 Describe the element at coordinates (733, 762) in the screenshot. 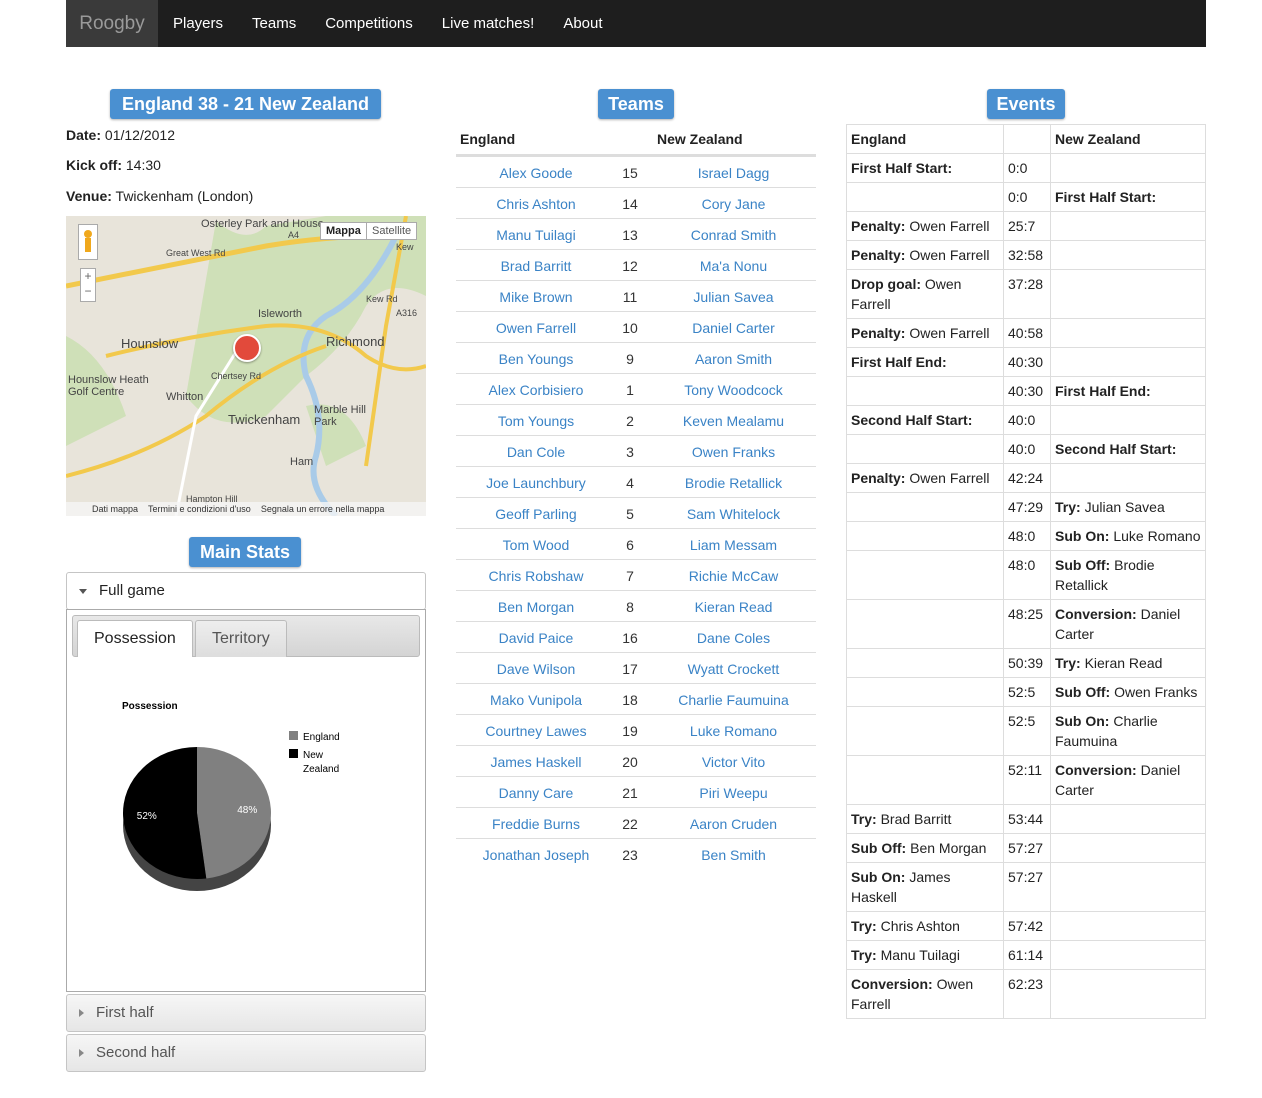

I see `player-link: Victor Vito` at that location.